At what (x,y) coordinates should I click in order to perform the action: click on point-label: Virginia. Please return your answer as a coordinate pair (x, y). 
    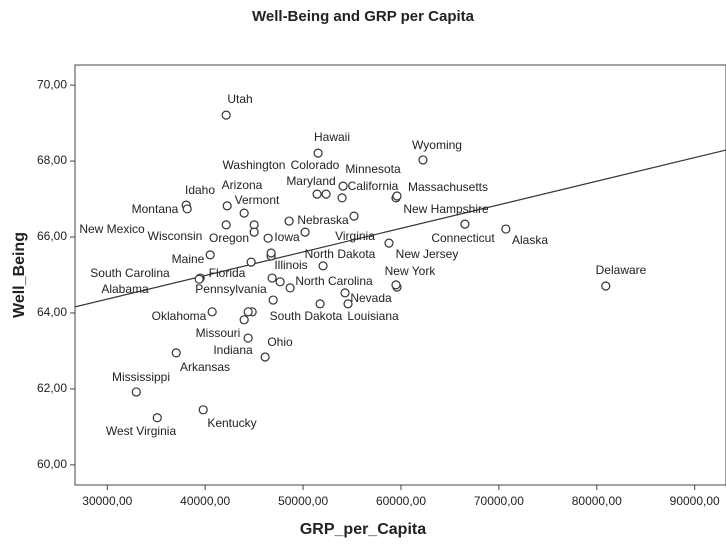
    Looking at the image, I should click on (355, 236).